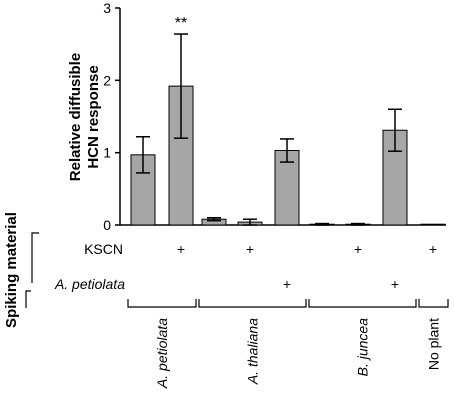  I want to click on y-axis-label: Relative diffusibleHCN response, so click(84, 117).